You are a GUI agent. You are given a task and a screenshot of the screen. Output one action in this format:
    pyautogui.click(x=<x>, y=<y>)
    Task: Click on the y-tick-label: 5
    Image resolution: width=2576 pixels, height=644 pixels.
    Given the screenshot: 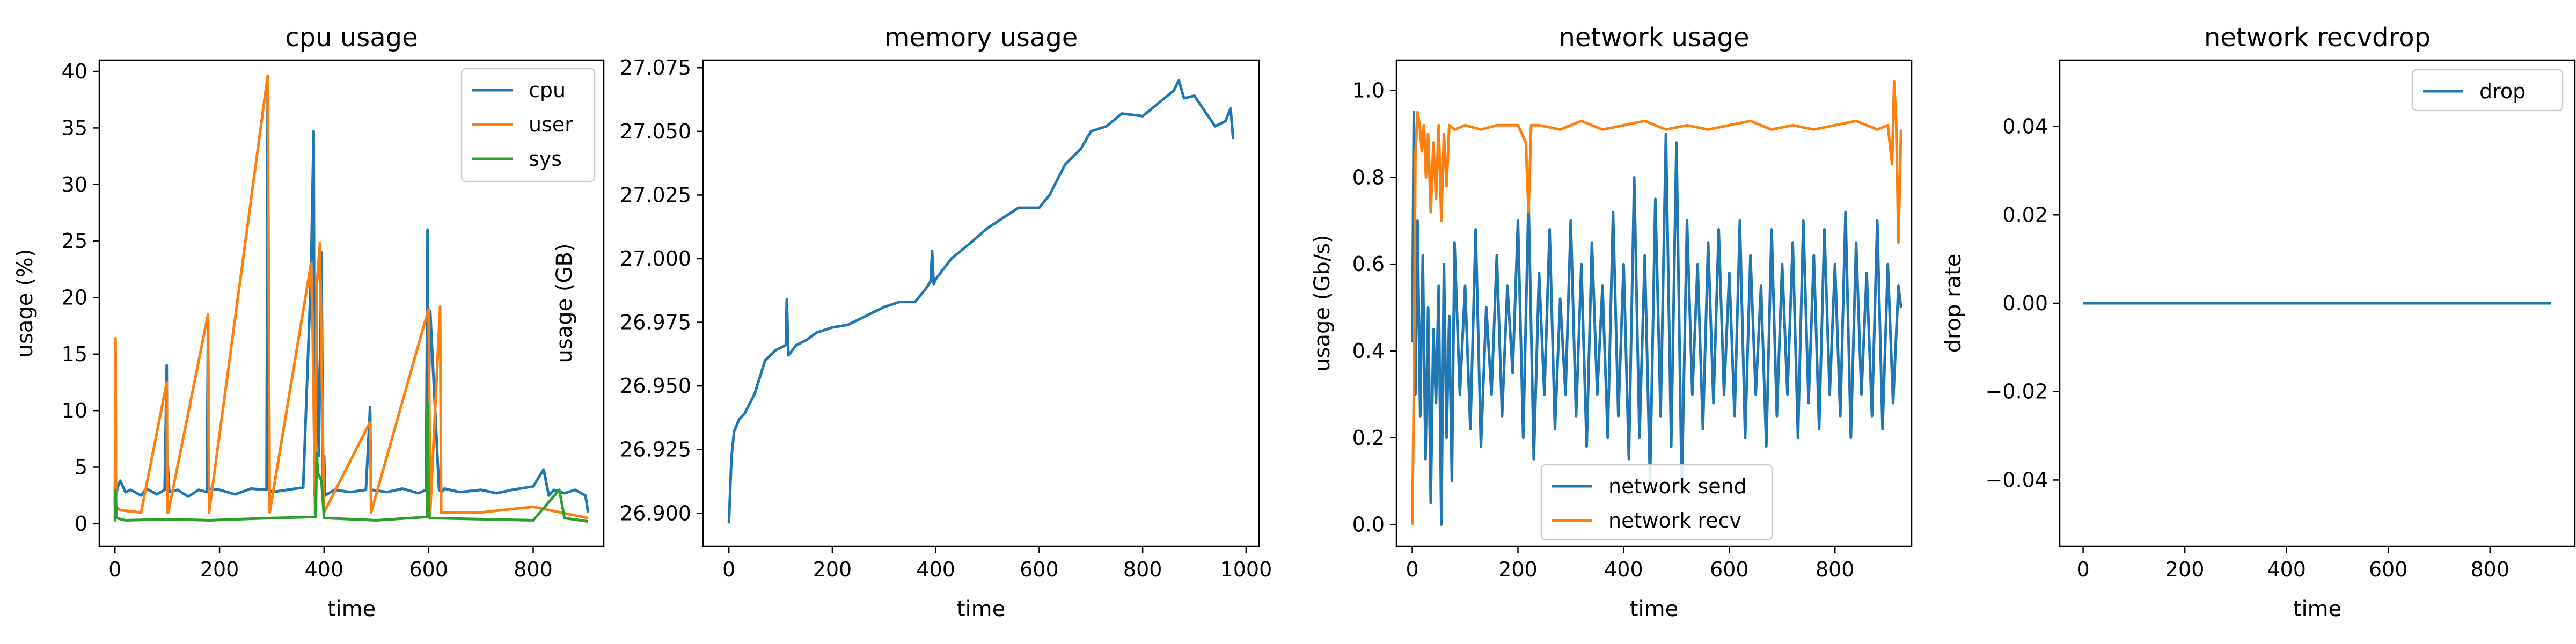 What is the action you would take?
    pyautogui.click(x=81, y=467)
    